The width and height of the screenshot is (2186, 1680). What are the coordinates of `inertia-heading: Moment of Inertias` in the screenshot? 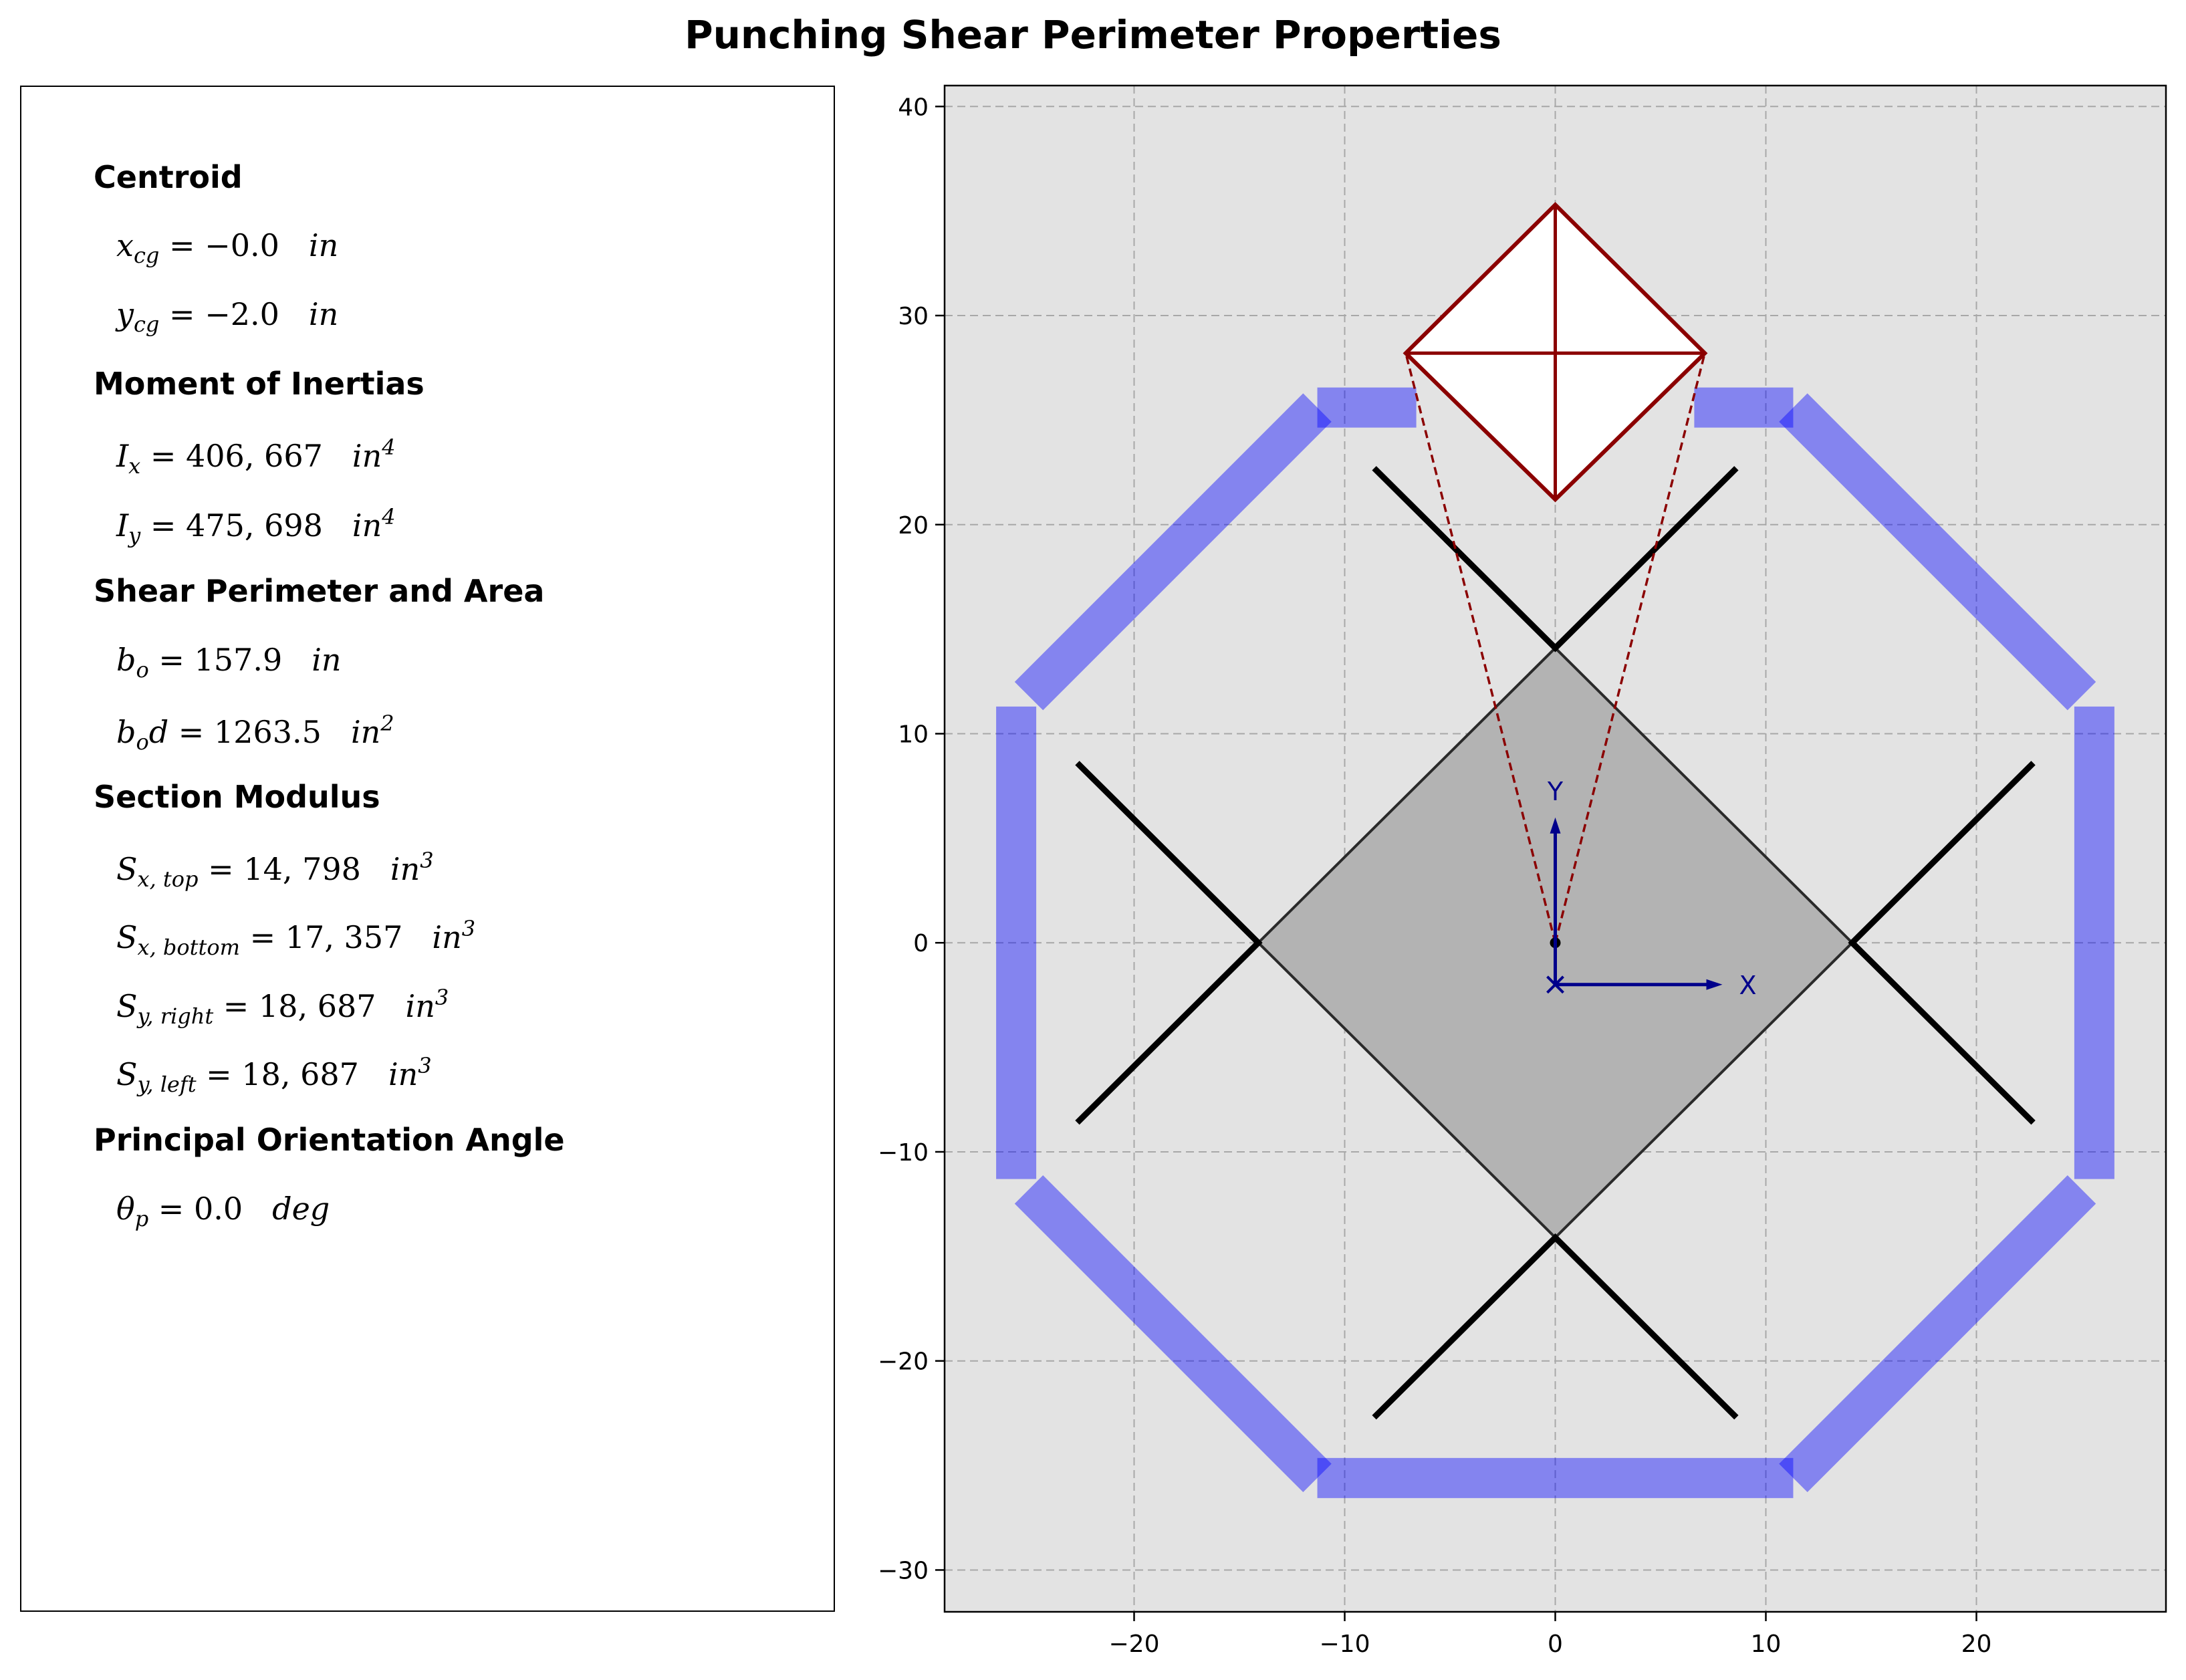 It's located at (259, 384).